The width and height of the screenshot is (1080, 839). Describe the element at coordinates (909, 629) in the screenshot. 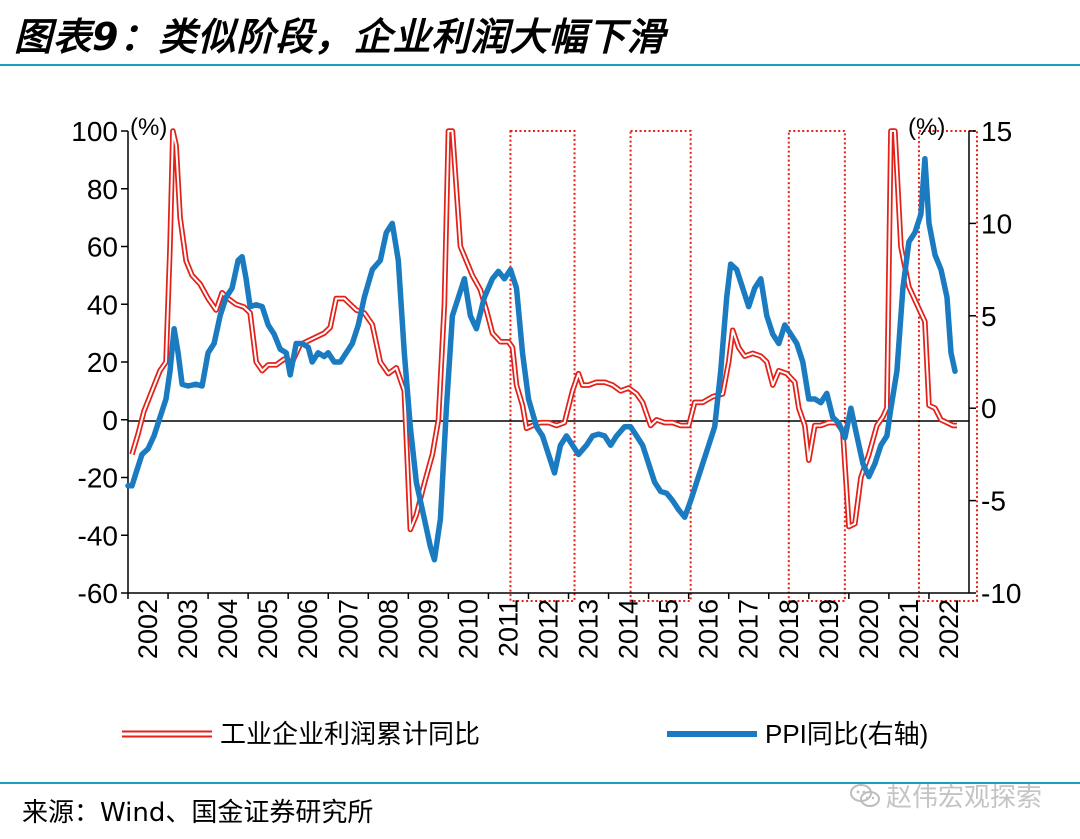

I see `x-tick-label: 2021` at that location.